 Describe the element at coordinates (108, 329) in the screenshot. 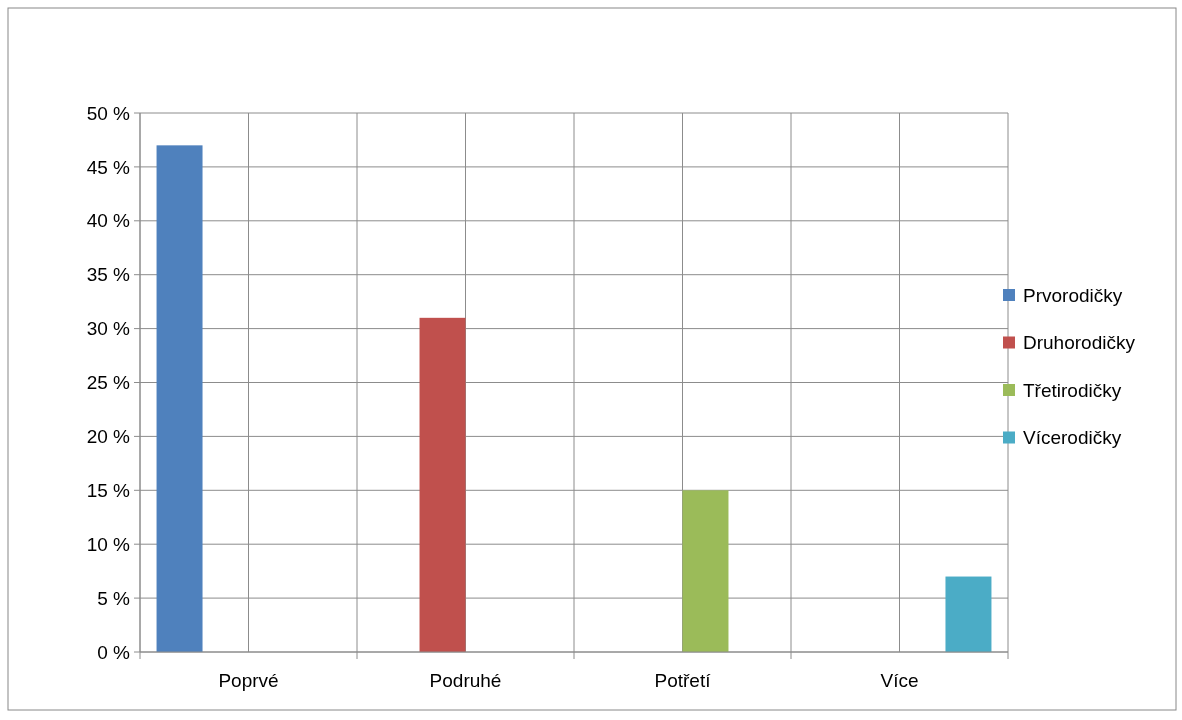

I see `y-tick-label: 30 %` at that location.